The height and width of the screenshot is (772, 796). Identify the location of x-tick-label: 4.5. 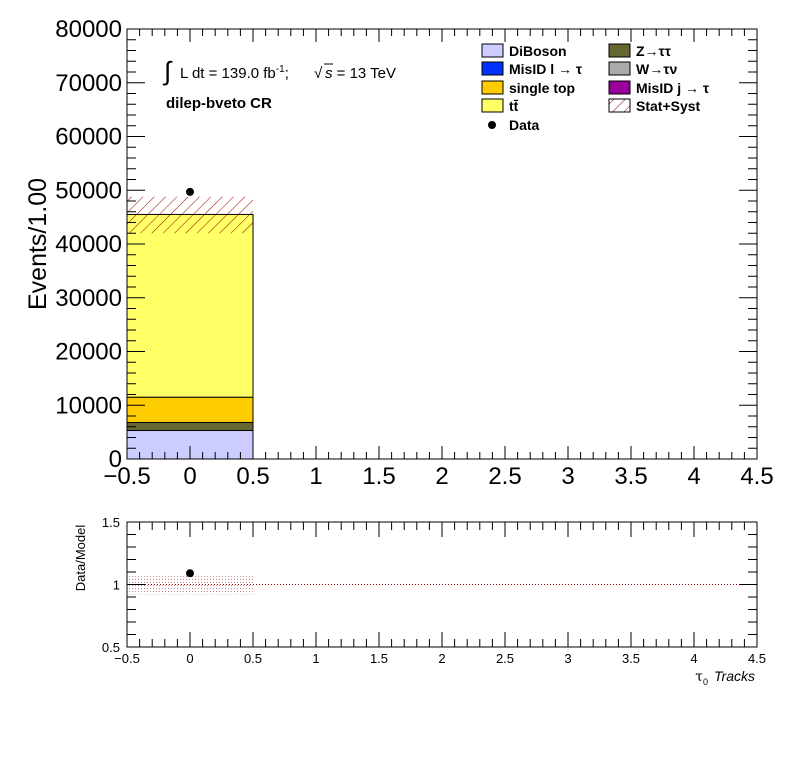
(756, 476).